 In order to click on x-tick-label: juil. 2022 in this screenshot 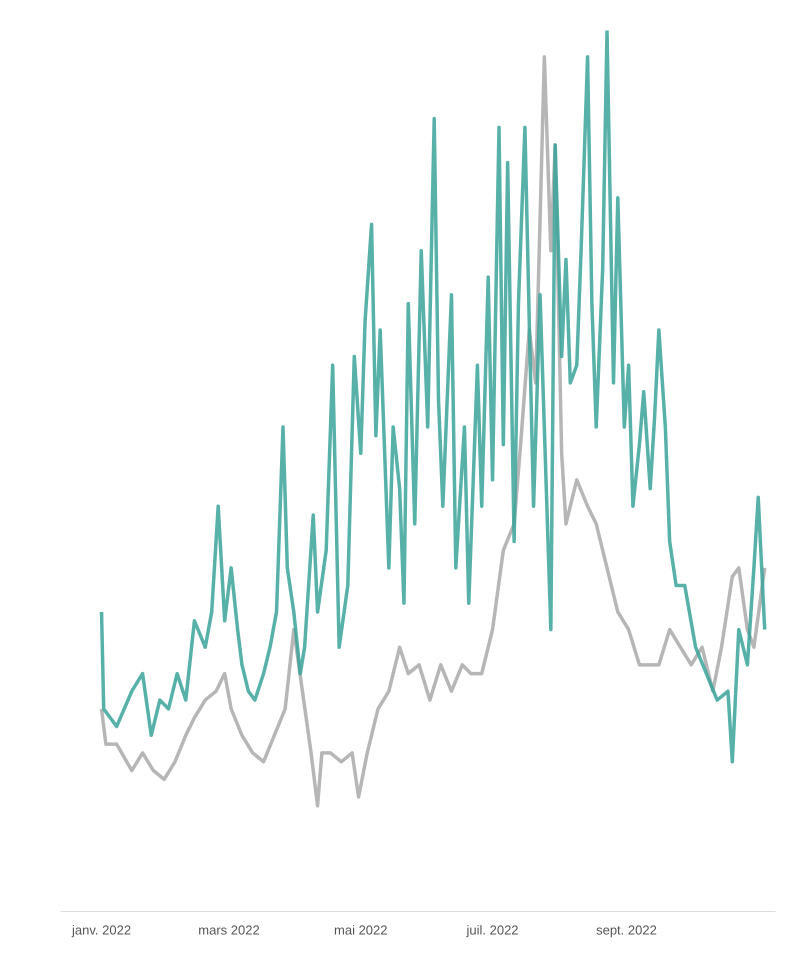, I will do `click(492, 930)`.